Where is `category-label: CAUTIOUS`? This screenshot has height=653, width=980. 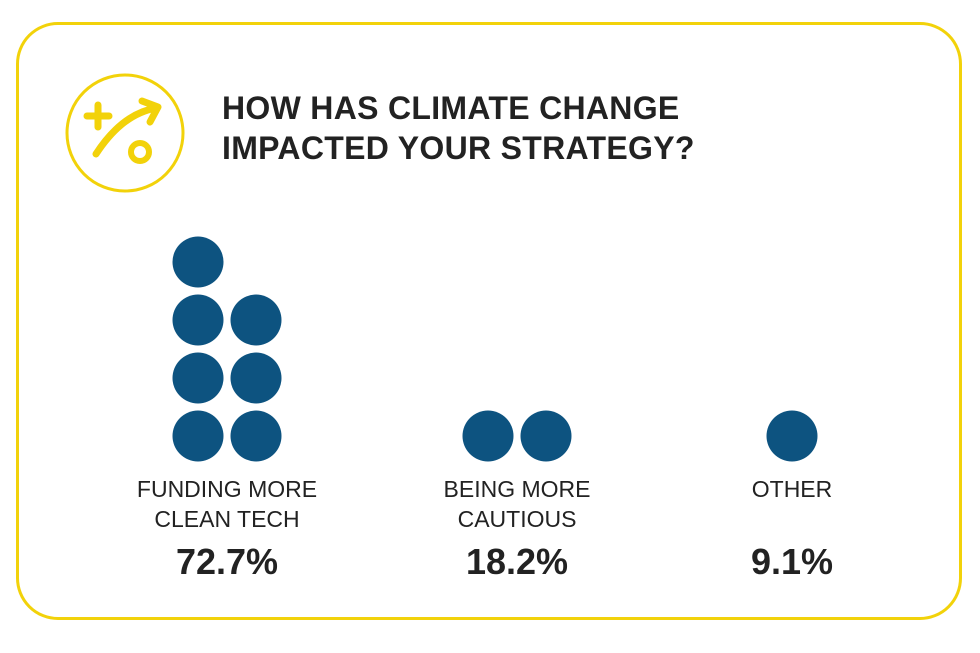
category-label: CAUTIOUS is located at coordinates (517, 519).